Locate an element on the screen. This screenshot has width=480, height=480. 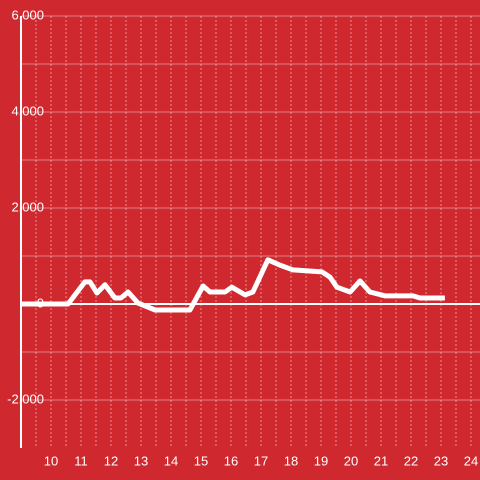
x-tick-label: 13 is located at coordinates (141, 460).